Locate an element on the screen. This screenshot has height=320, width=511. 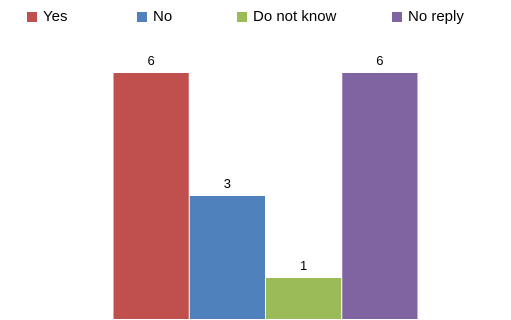
legend-label-do-not-know: Do not know is located at coordinates (295, 16).